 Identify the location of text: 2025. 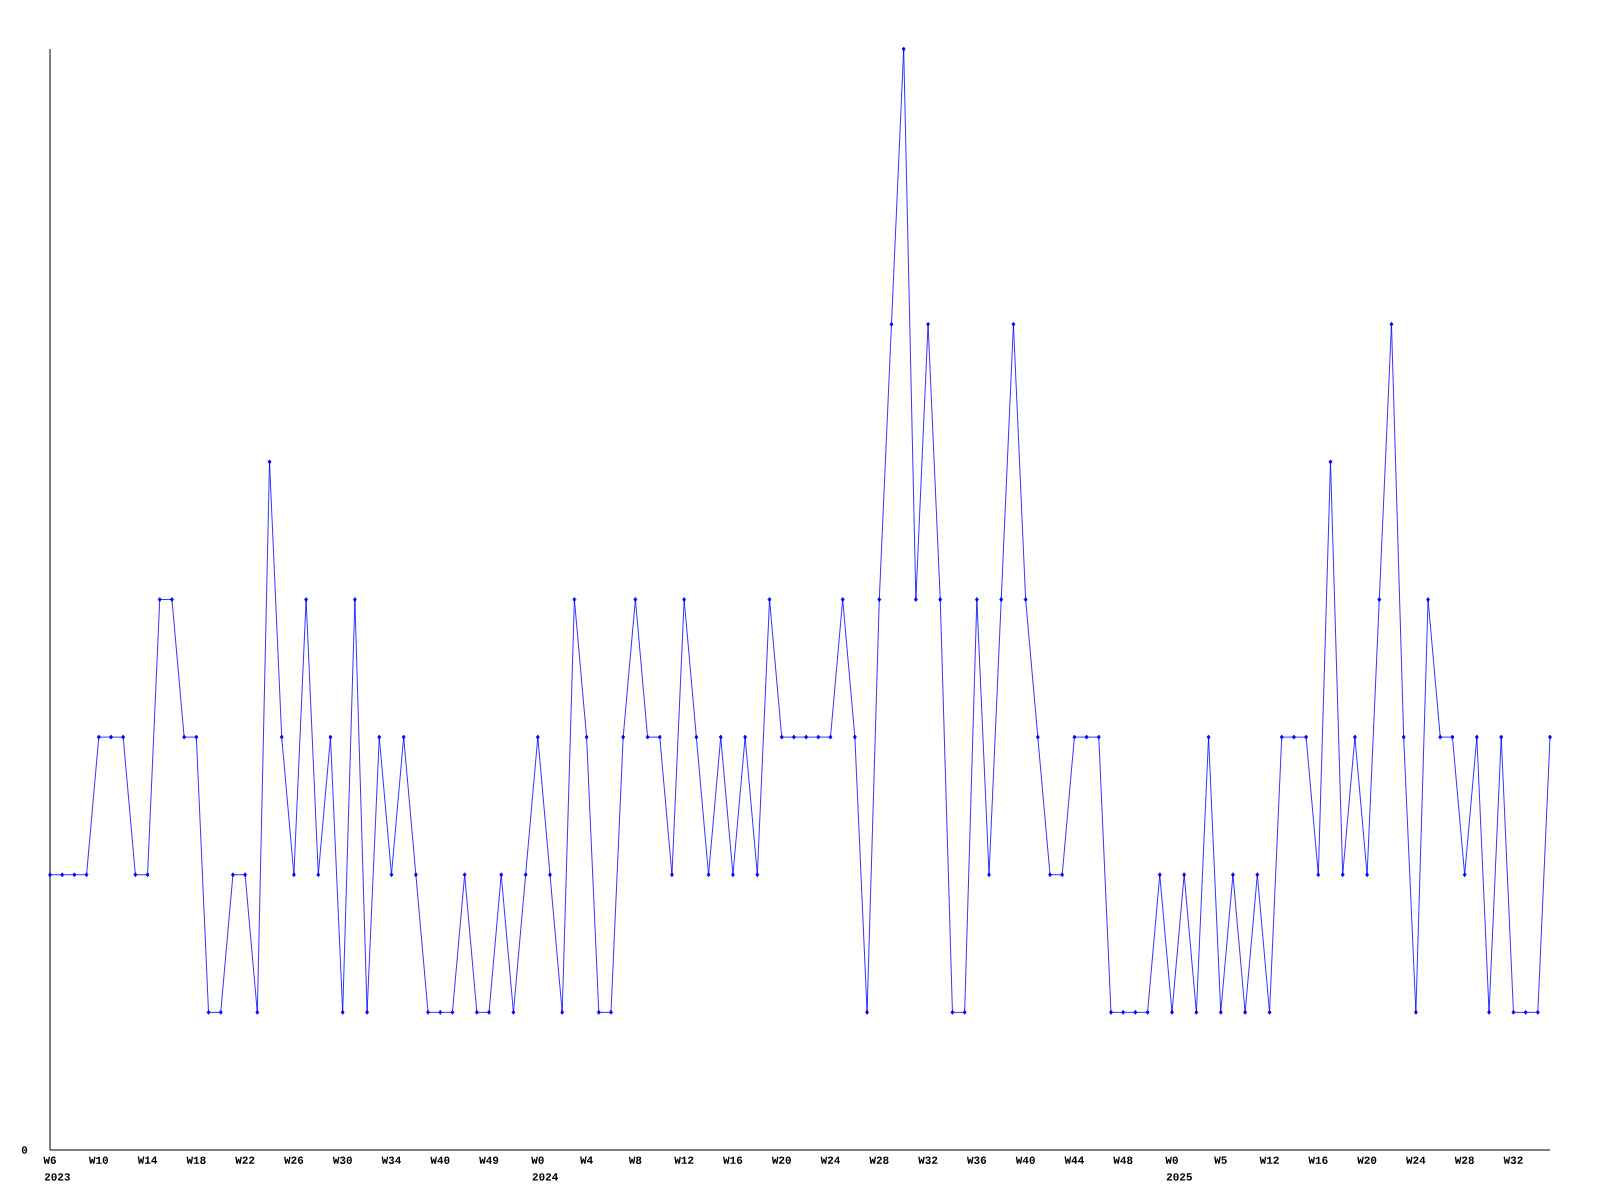
(1179, 1177).